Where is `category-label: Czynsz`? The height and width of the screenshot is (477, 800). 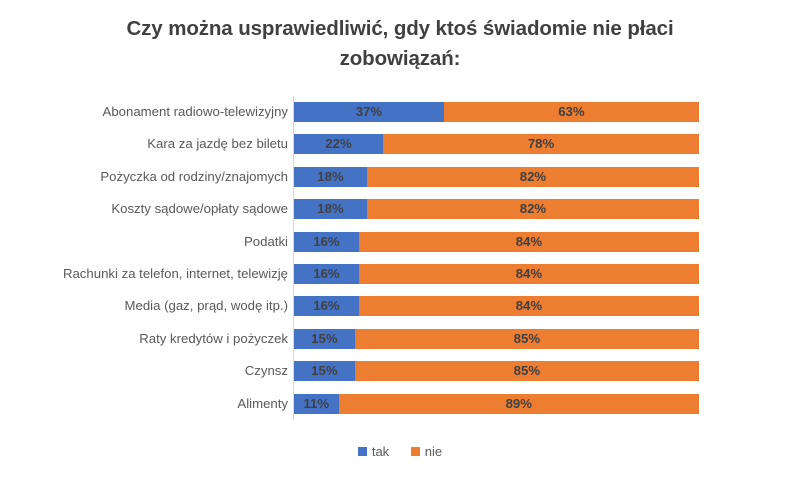 category-label: Czynsz is located at coordinates (266, 371).